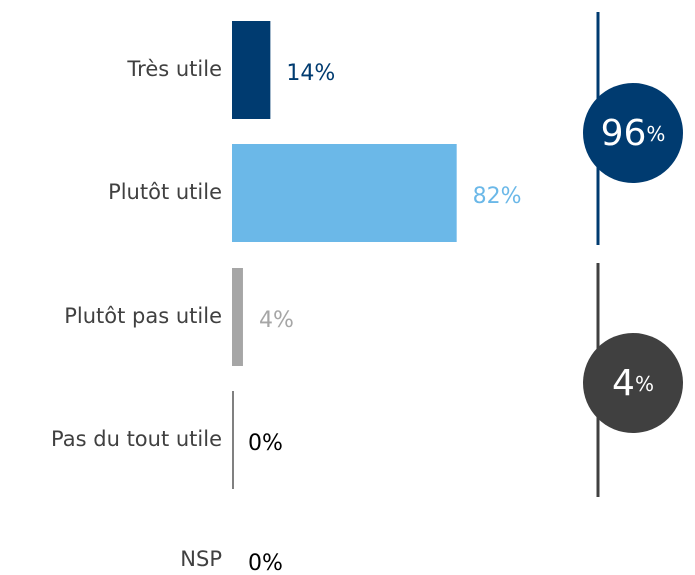 This screenshot has height=575, width=695. What do you see at coordinates (174, 69) in the screenshot?
I see `category-label: Très utile` at bounding box center [174, 69].